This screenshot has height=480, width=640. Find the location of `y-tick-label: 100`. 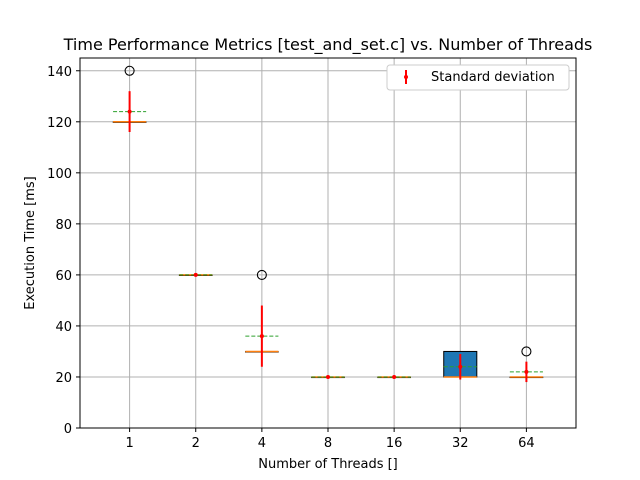

y-tick-label: 100 is located at coordinates (59, 174).